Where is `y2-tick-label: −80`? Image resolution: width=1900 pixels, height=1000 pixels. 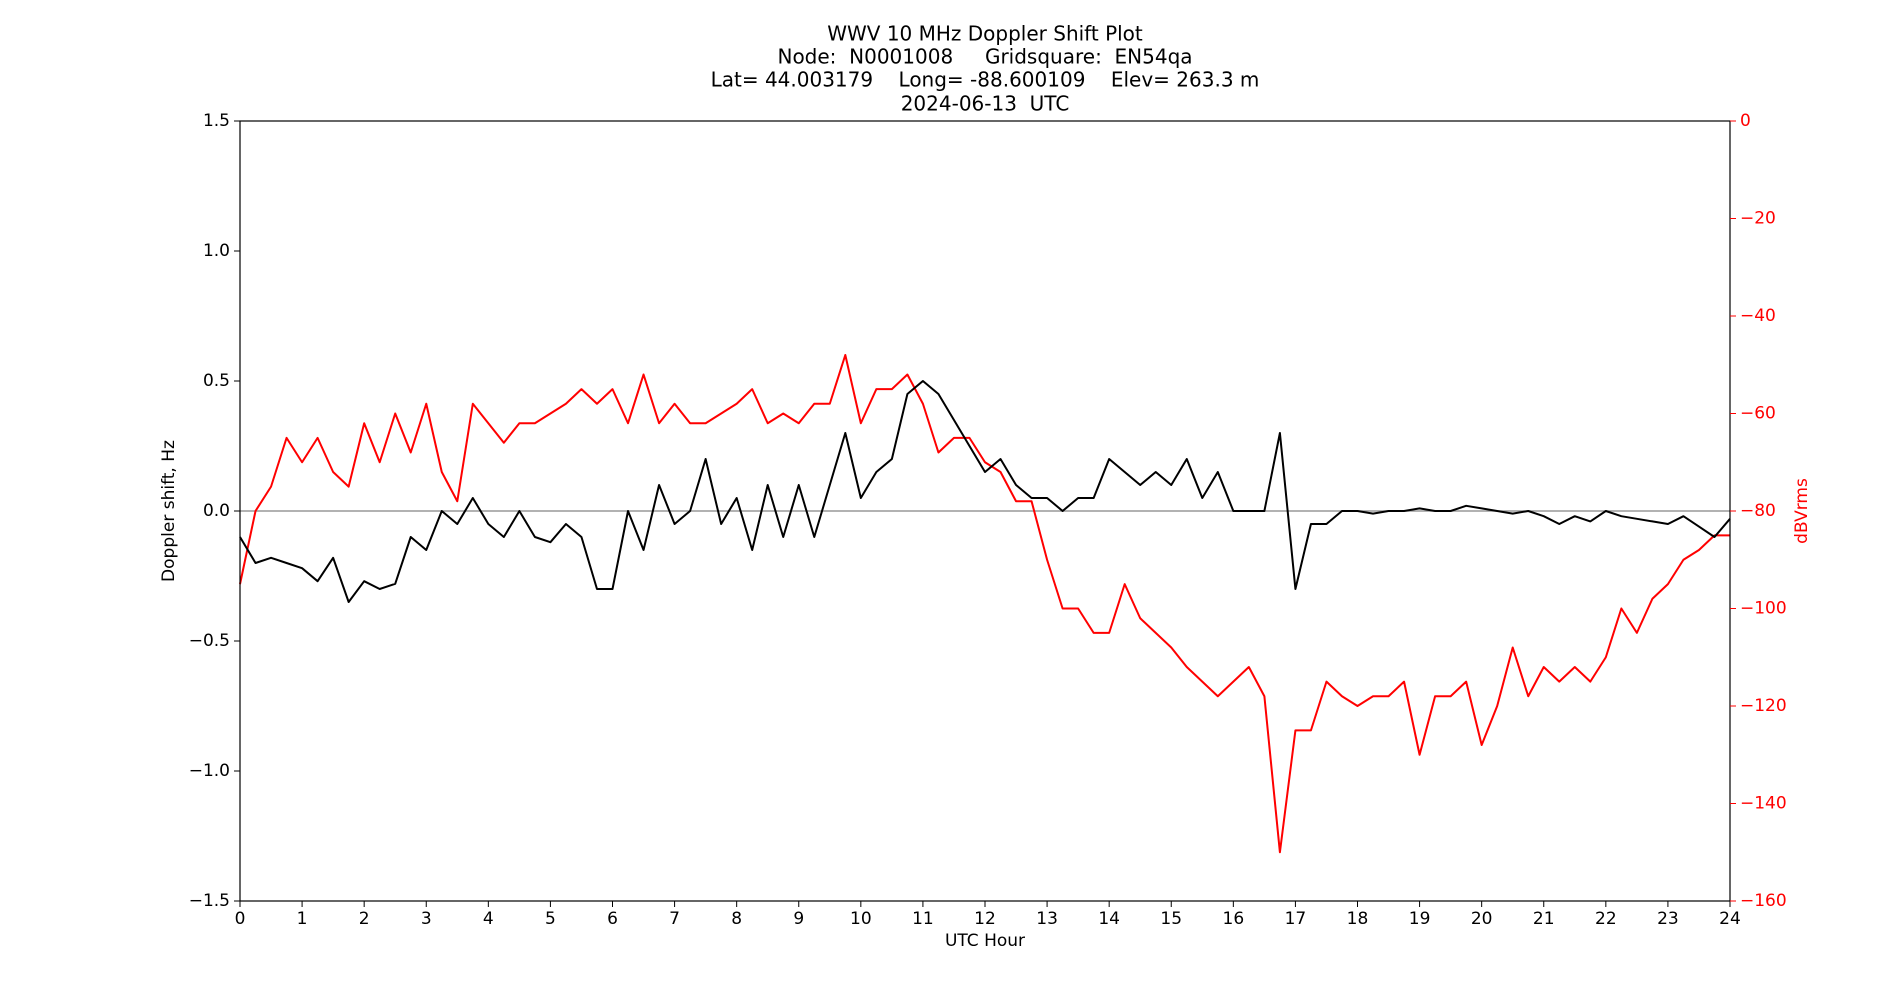
y2-tick-label: −80 is located at coordinates (1758, 511).